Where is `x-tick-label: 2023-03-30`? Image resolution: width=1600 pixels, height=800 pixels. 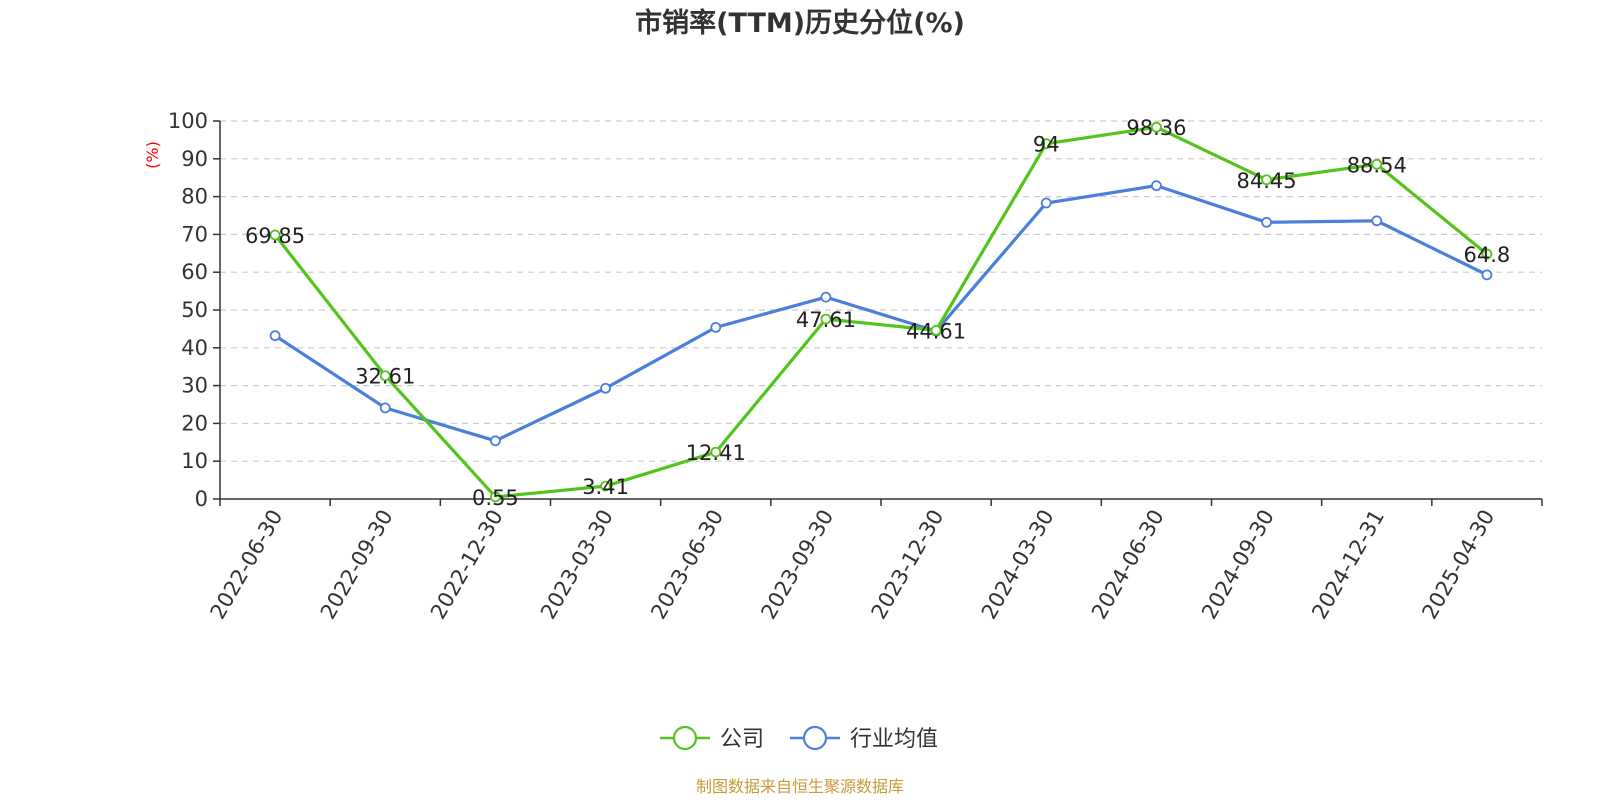 x-tick-label: 2023-03-30 is located at coordinates (577, 565).